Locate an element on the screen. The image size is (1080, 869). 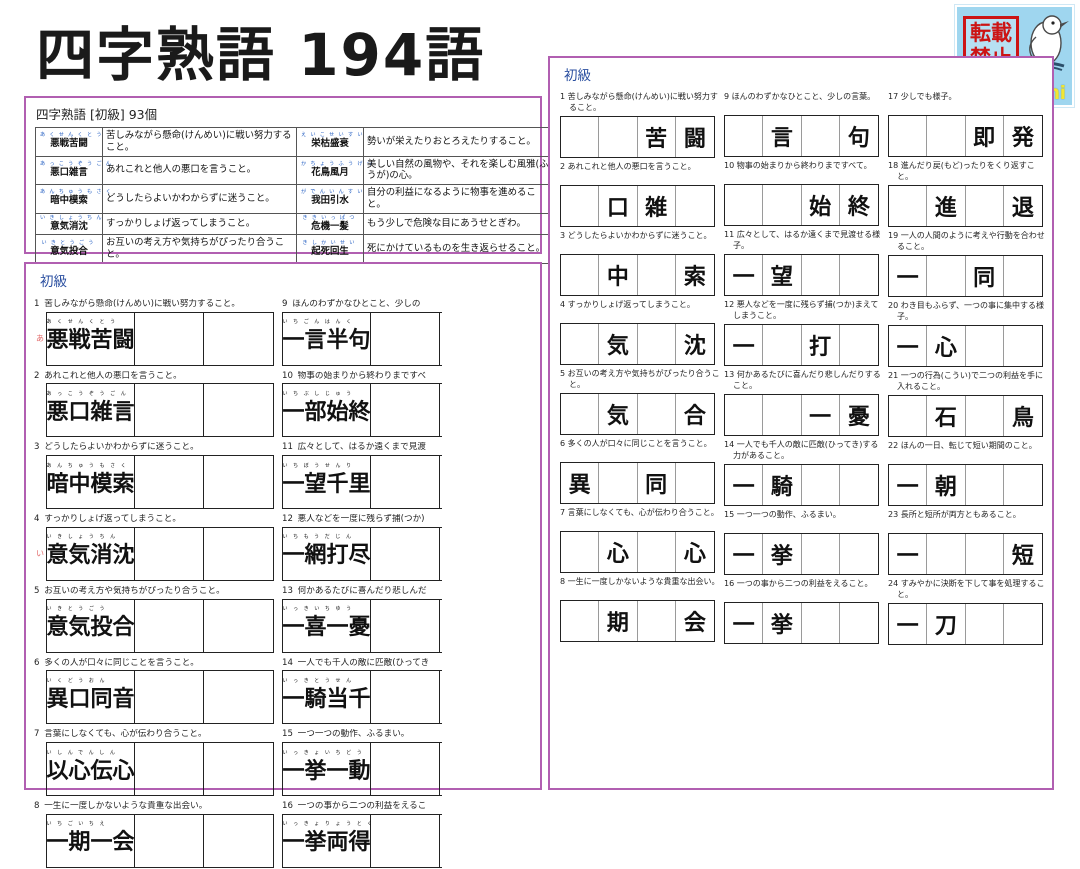
answer-grid: 一望 is located at coordinates (801, 275).